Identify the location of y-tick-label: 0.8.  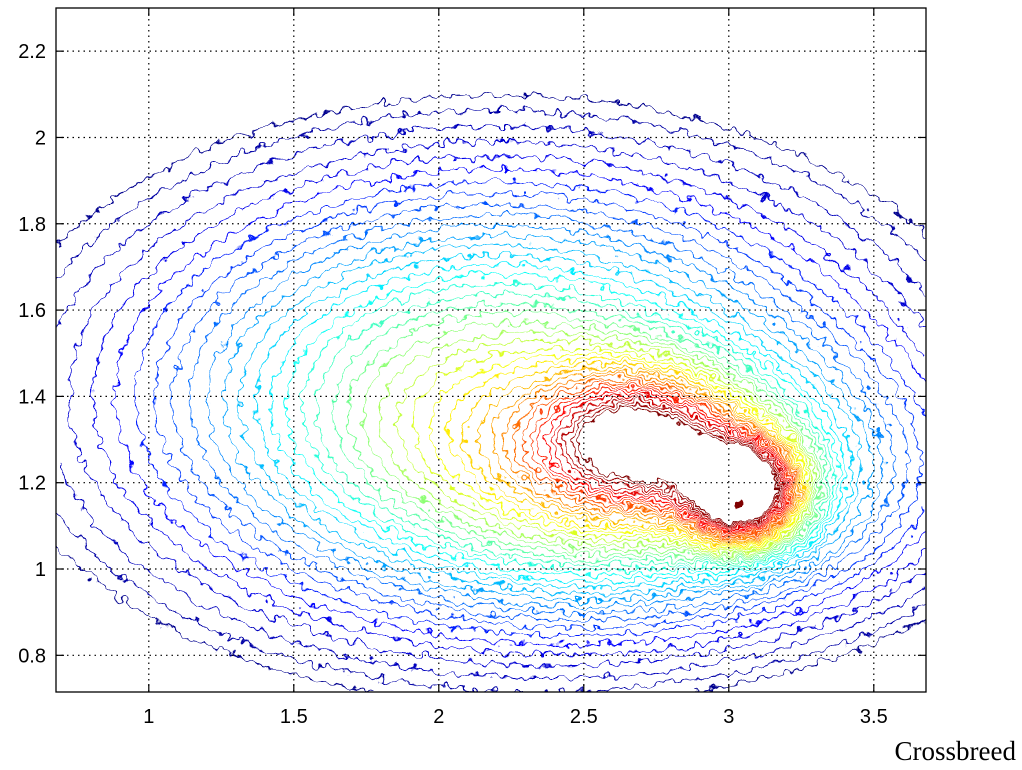
(32, 656).